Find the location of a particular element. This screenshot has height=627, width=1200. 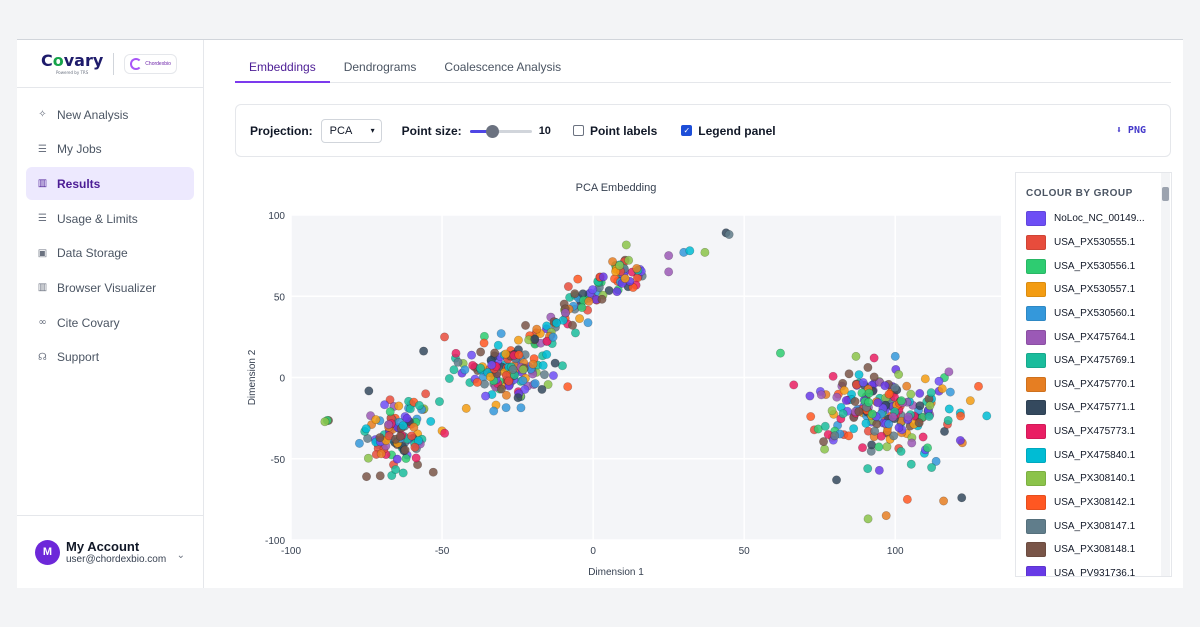

legend-item: USA_PX308142.1 is located at coordinates (1093, 503).